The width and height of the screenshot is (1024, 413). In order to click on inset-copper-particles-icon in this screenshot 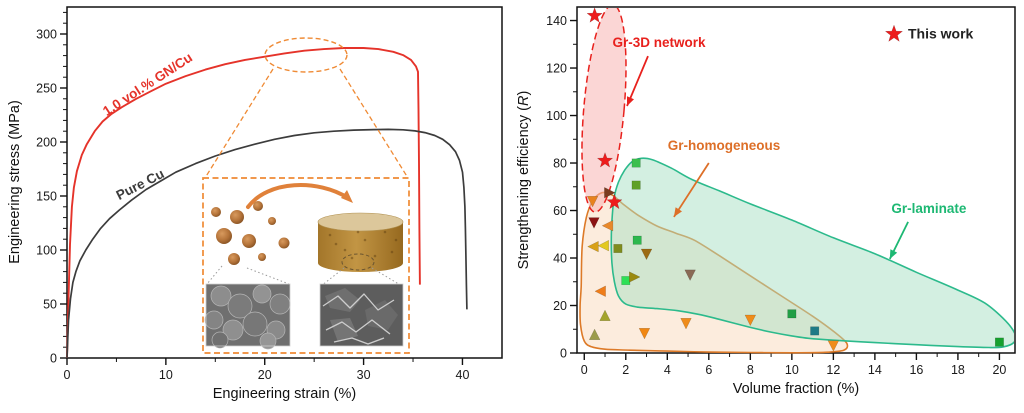, I will do `click(250, 233)`.